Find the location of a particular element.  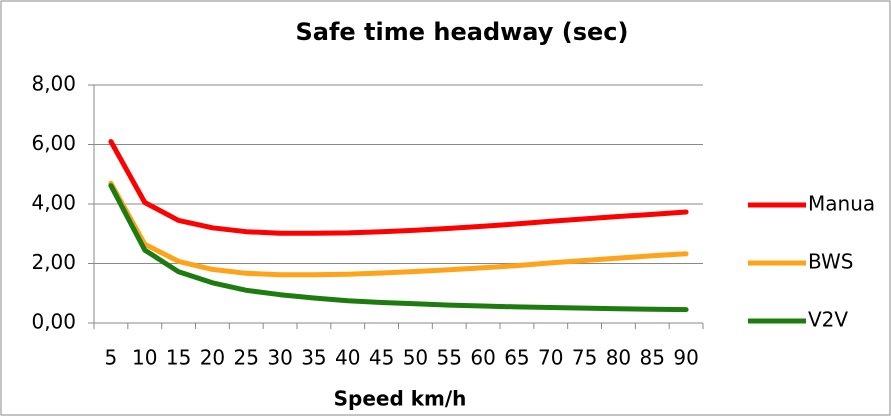

legend-label: BWS is located at coordinates (830, 262).